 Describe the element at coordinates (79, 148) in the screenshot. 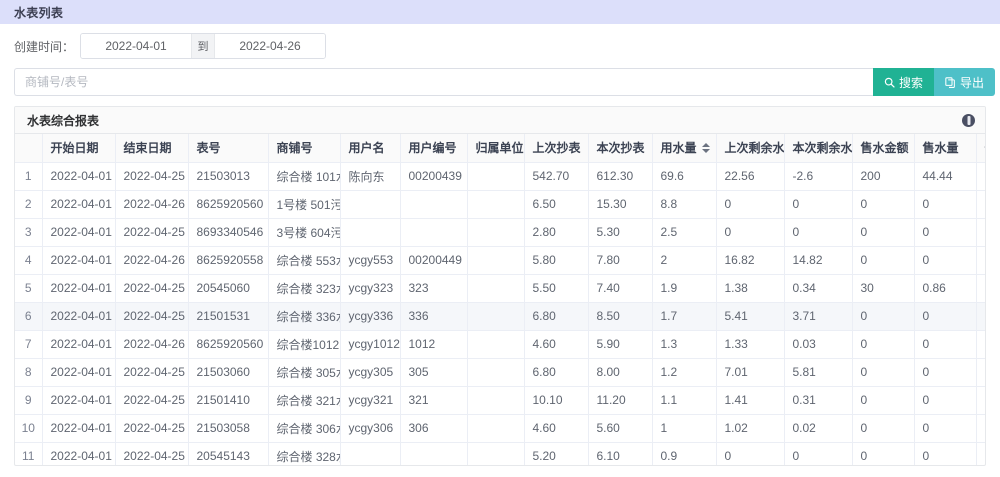

I see `column-header-start-date: 开始日期` at that location.